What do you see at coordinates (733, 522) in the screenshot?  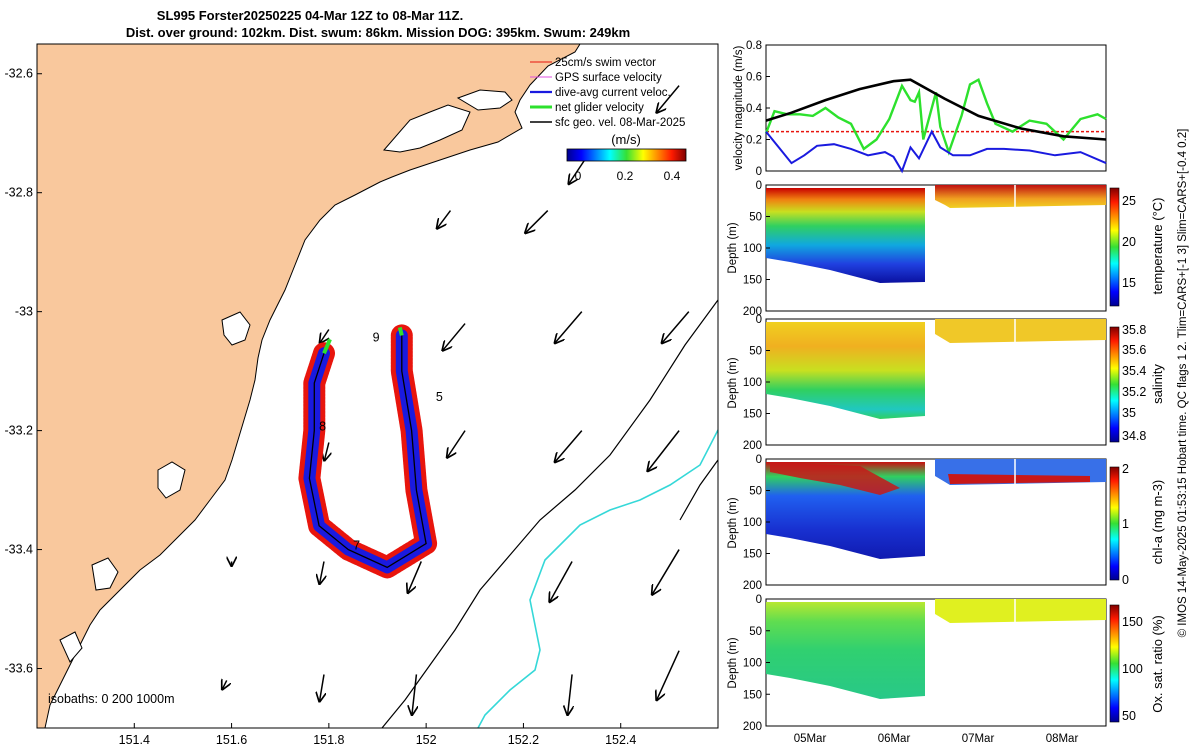 I see `chla-ylabel: Depth (m)` at bounding box center [733, 522].